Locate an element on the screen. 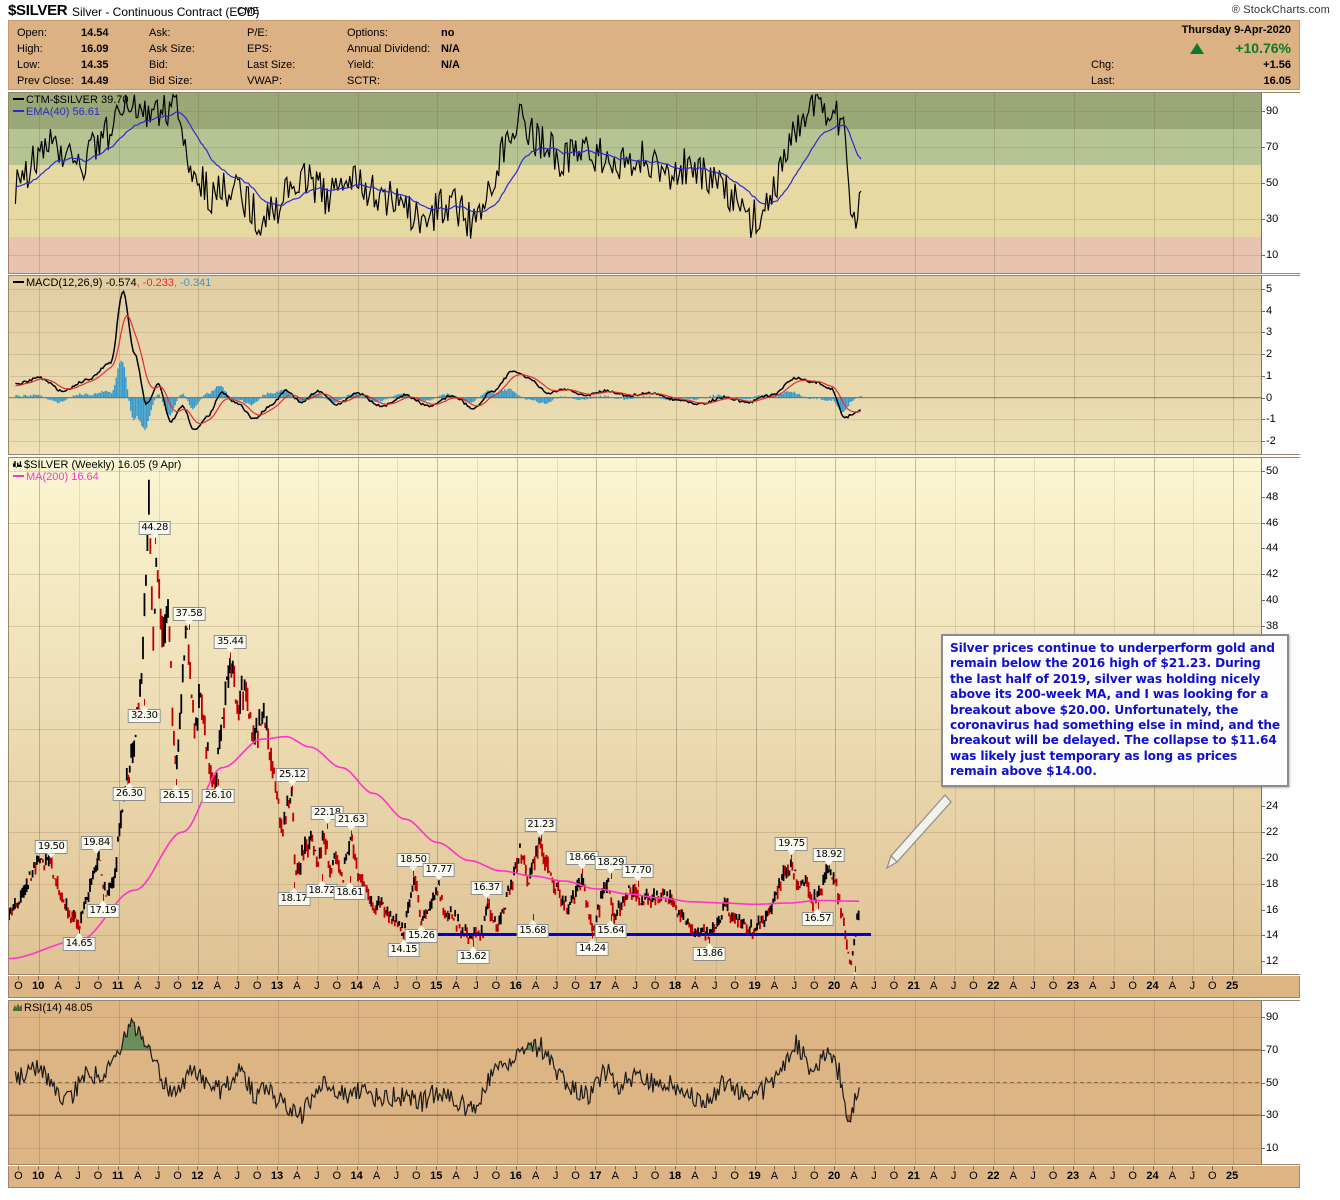 The image size is (1340, 1200). background-band is located at coordinates (635, 255).